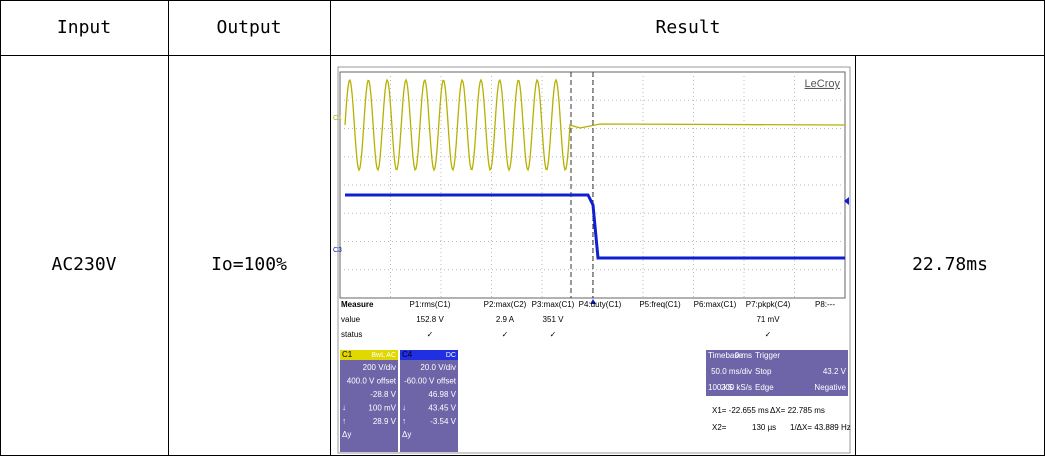  Describe the element at coordinates (383, 355) in the screenshot. I see `channel-badge: BwL AC` at that location.